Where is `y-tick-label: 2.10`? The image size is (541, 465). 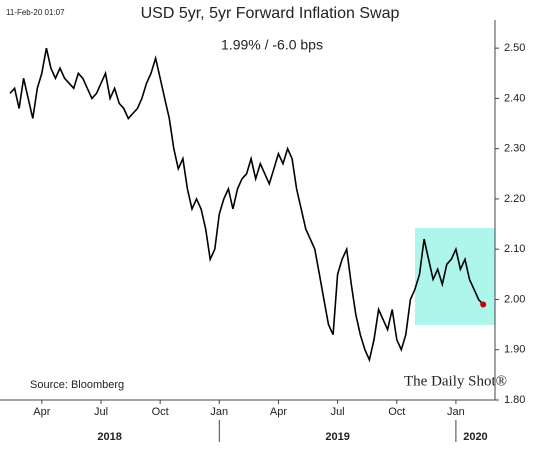
y-tick-label: 2.10 is located at coordinates (514, 249).